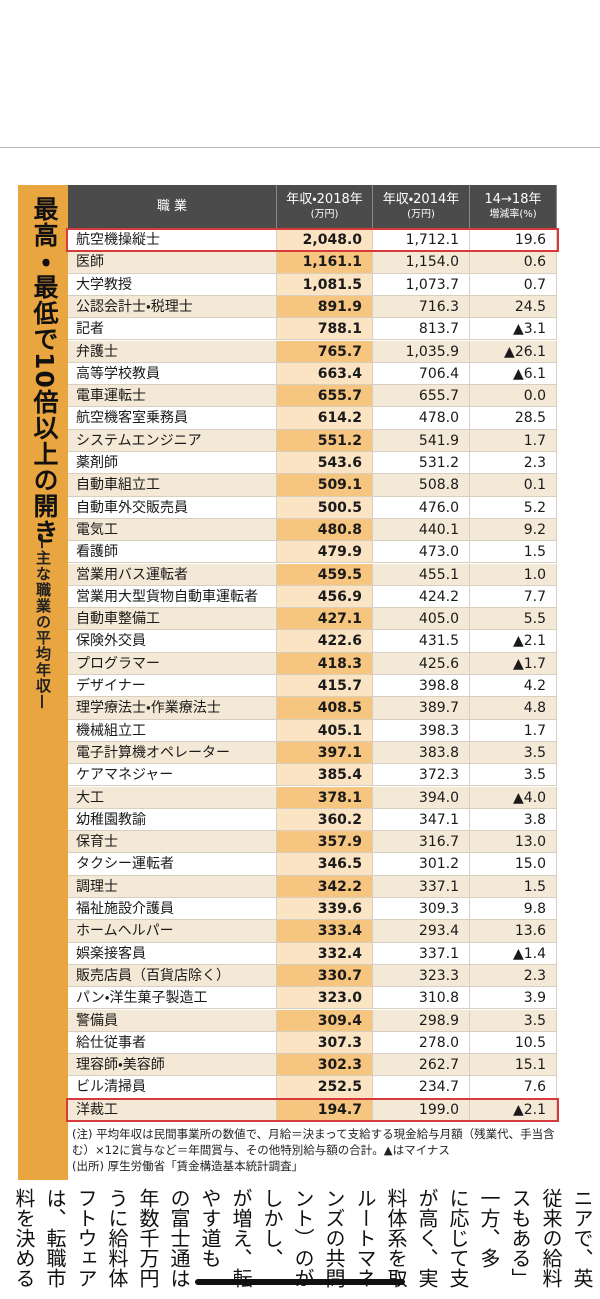 The height and width of the screenshot is (1299, 600). What do you see at coordinates (172, 329) in the screenshot?
I see `occupation: 記者` at bounding box center [172, 329].